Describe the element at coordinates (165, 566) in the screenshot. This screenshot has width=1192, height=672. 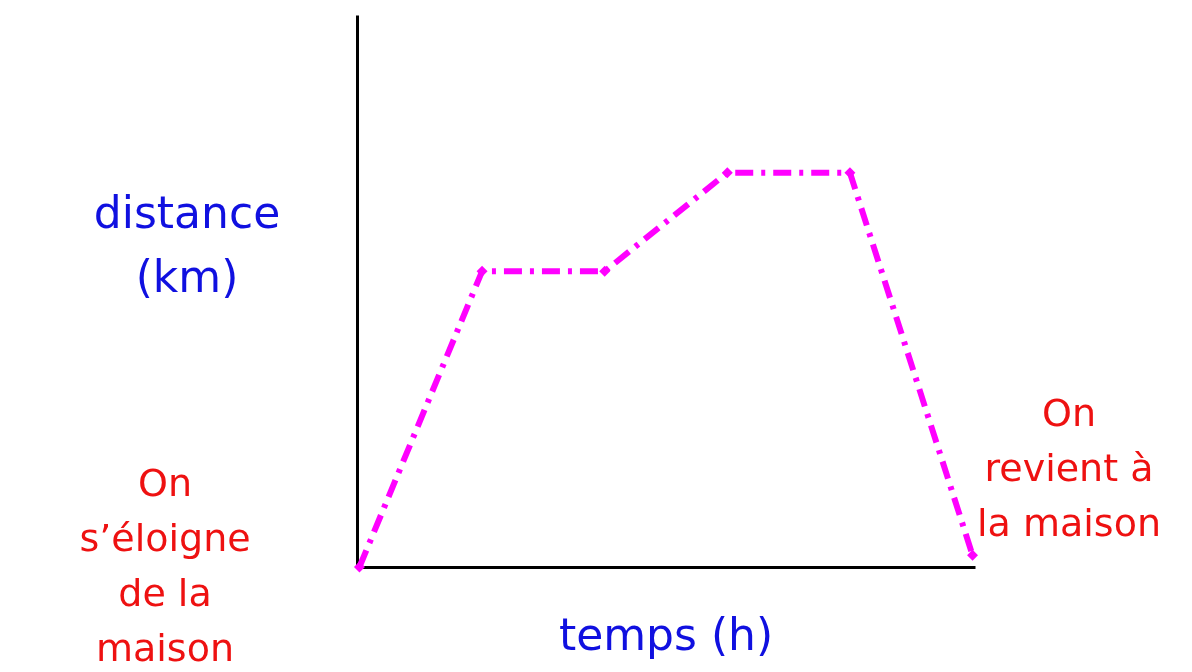
I see `text: On s’éloigne de la maison` at that location.